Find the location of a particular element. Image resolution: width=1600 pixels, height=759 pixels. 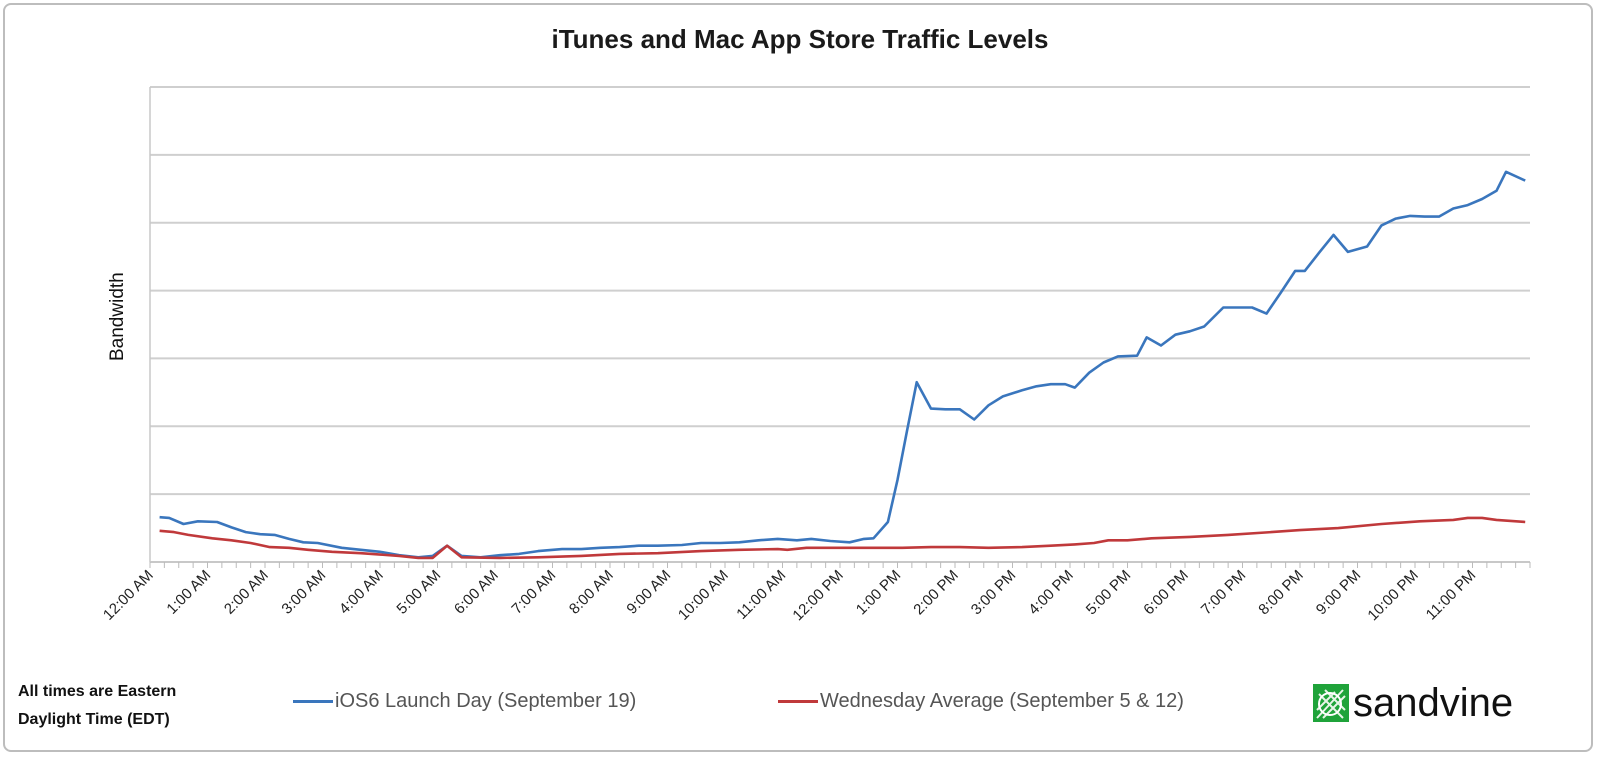

x-tick-label: 3:00 AM is located at coordinates (303, 592).